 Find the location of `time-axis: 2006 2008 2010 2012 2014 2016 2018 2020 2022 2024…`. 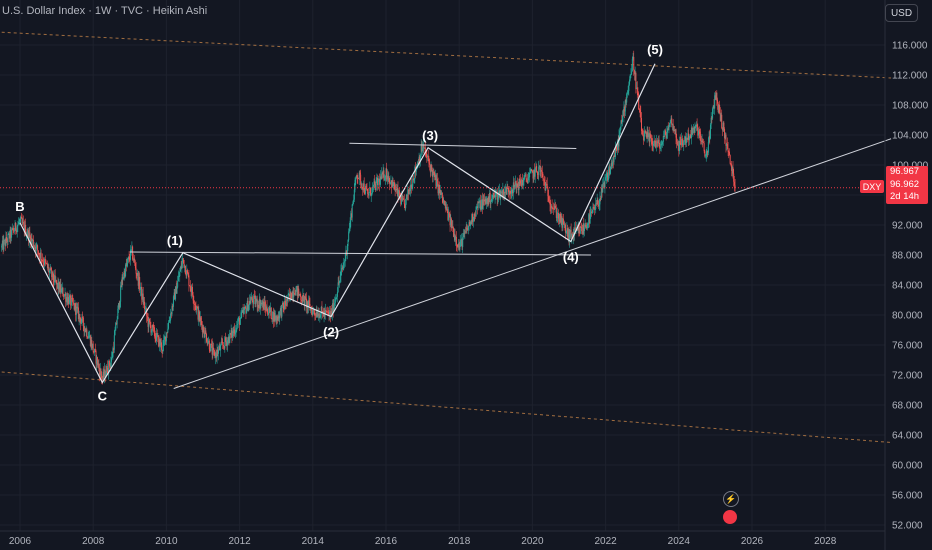

time-axis: 2006 2008 2010 2012 2014 2016 2018 2020 2022 2024… is located at coordinates (442, 538).